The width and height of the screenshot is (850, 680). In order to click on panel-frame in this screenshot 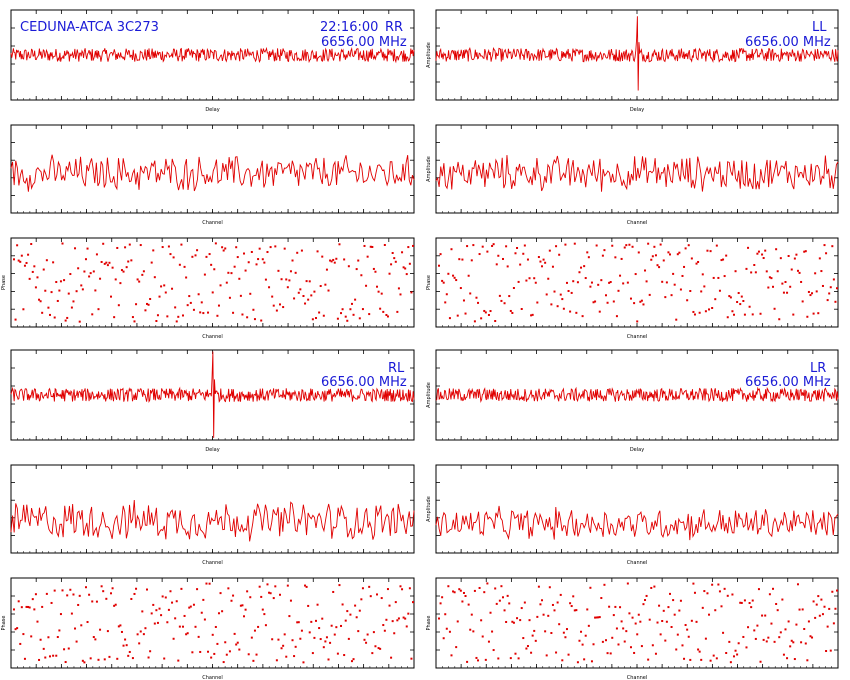, I will do `click(212, 623)`.